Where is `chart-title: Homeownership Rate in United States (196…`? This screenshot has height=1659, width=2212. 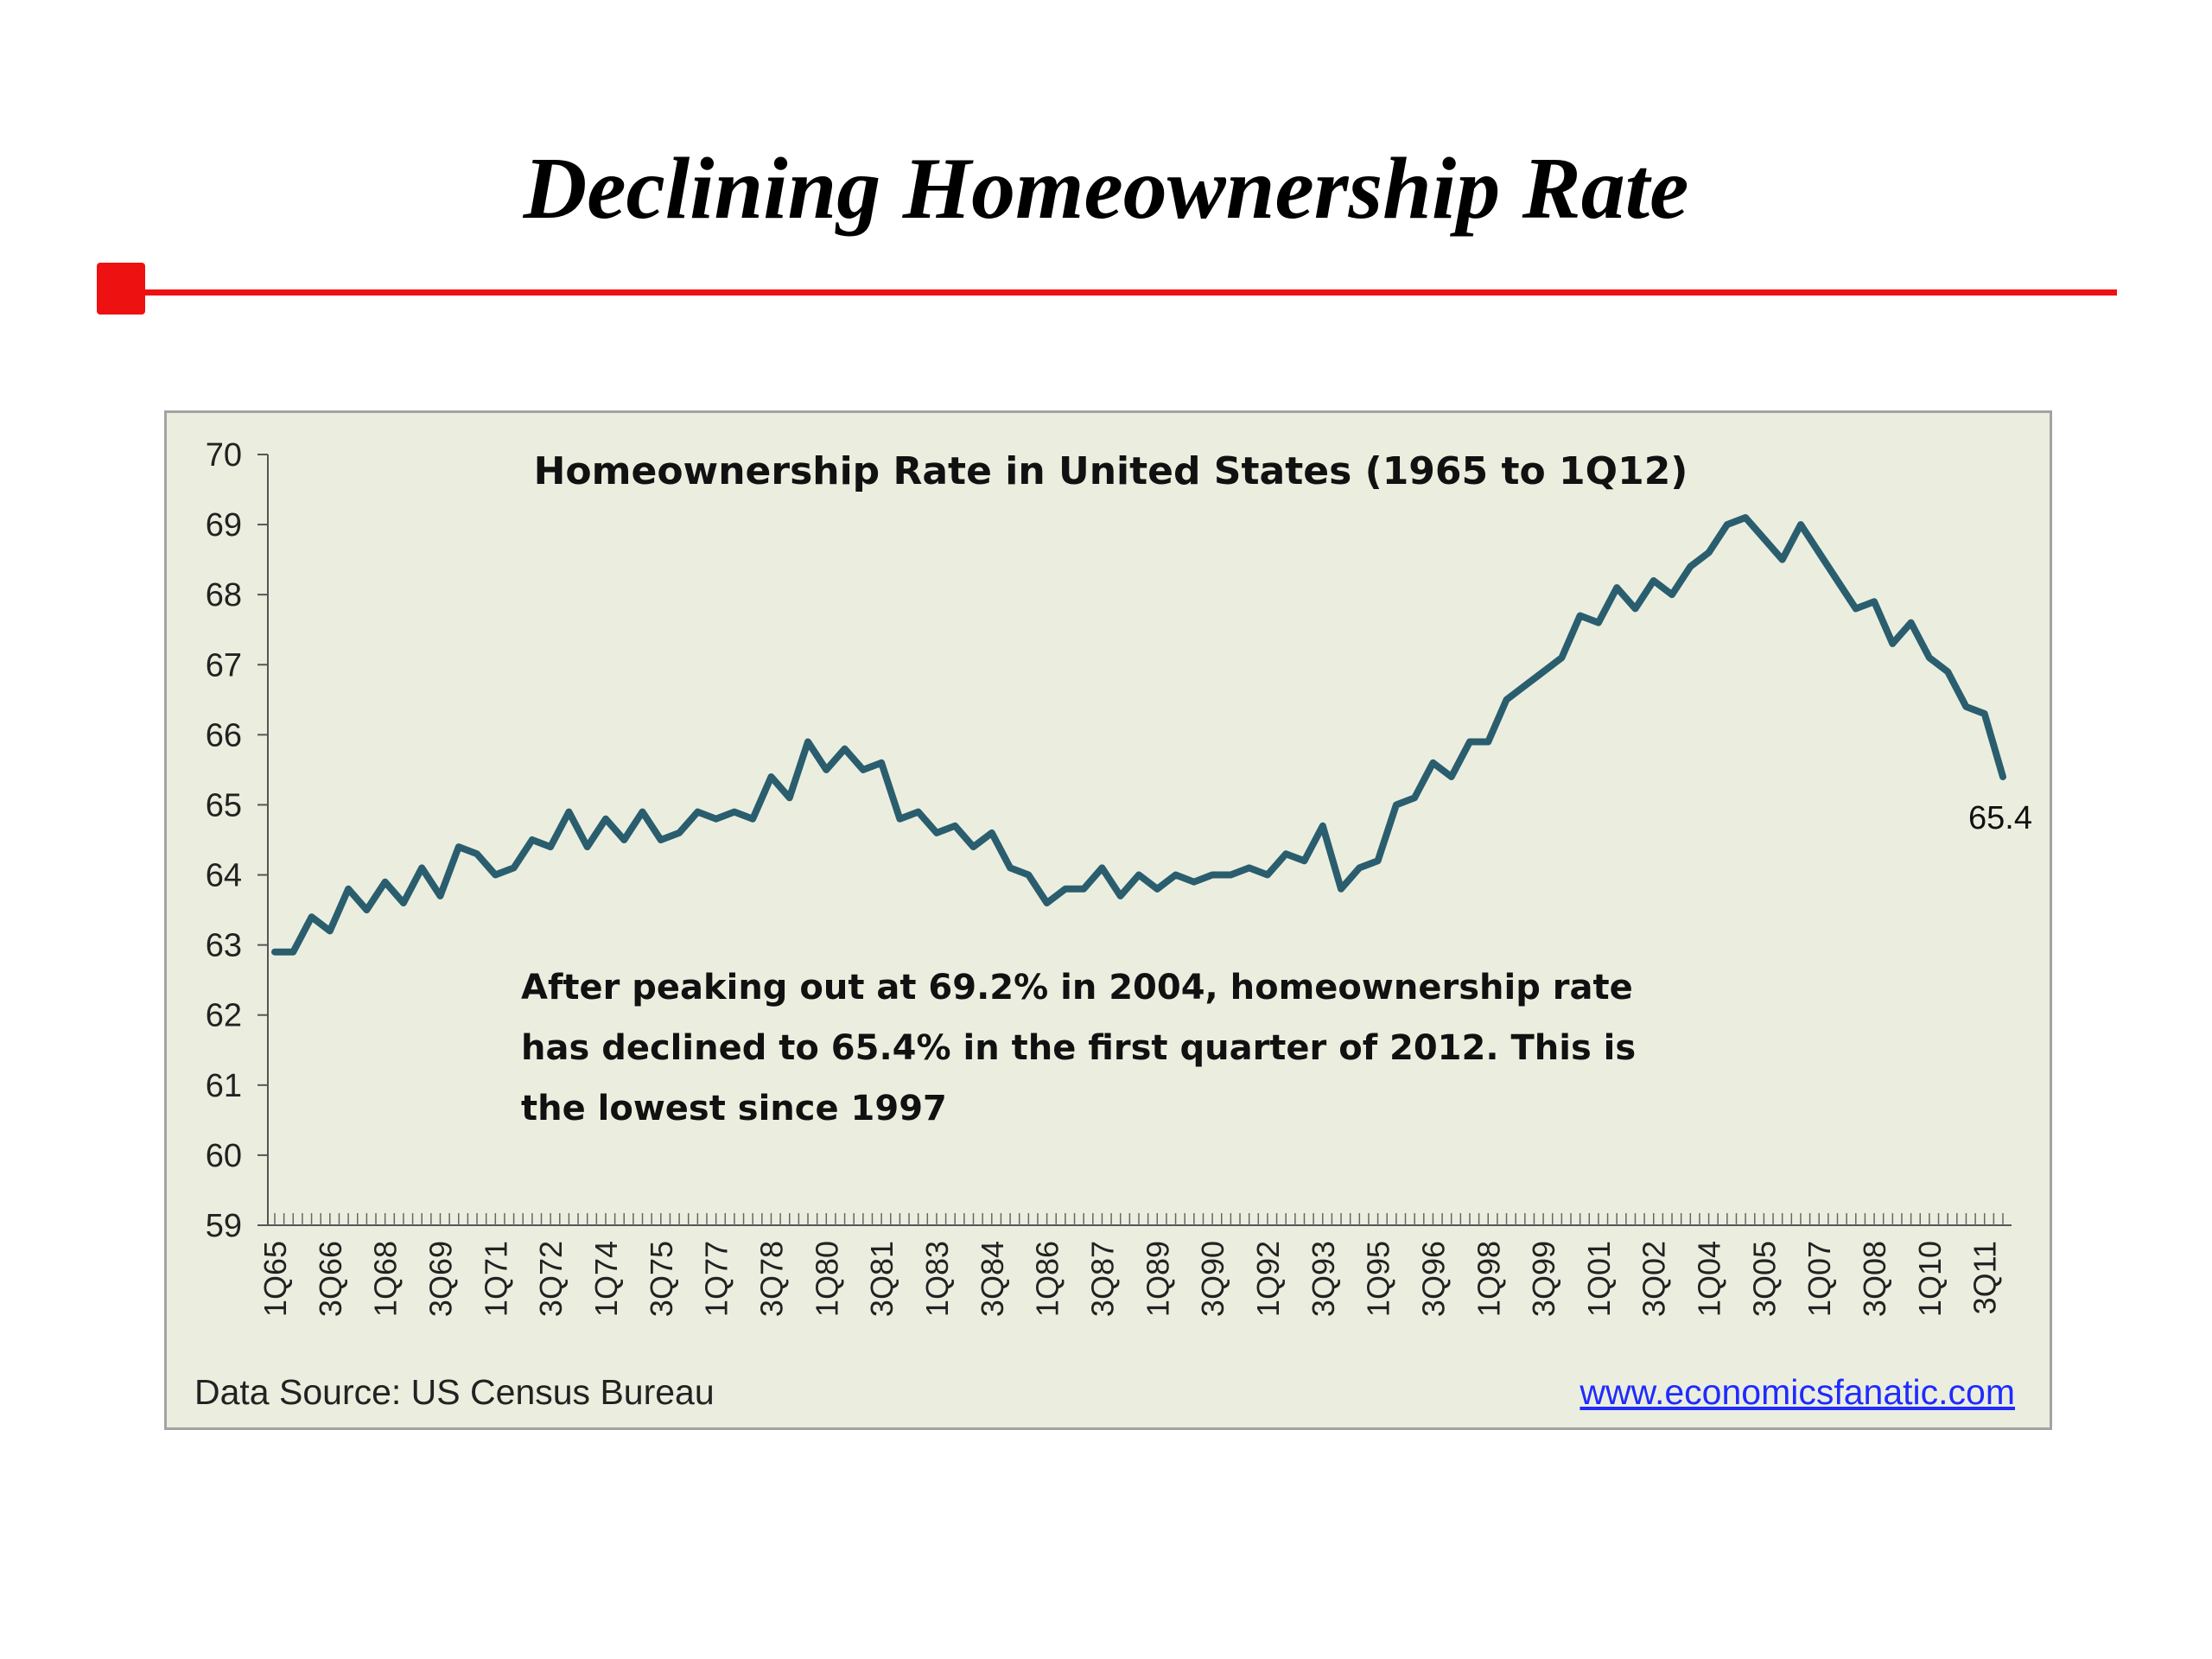
chart-title: Homeownership Rate in United States (196… is located at coordinates (1110, 471).